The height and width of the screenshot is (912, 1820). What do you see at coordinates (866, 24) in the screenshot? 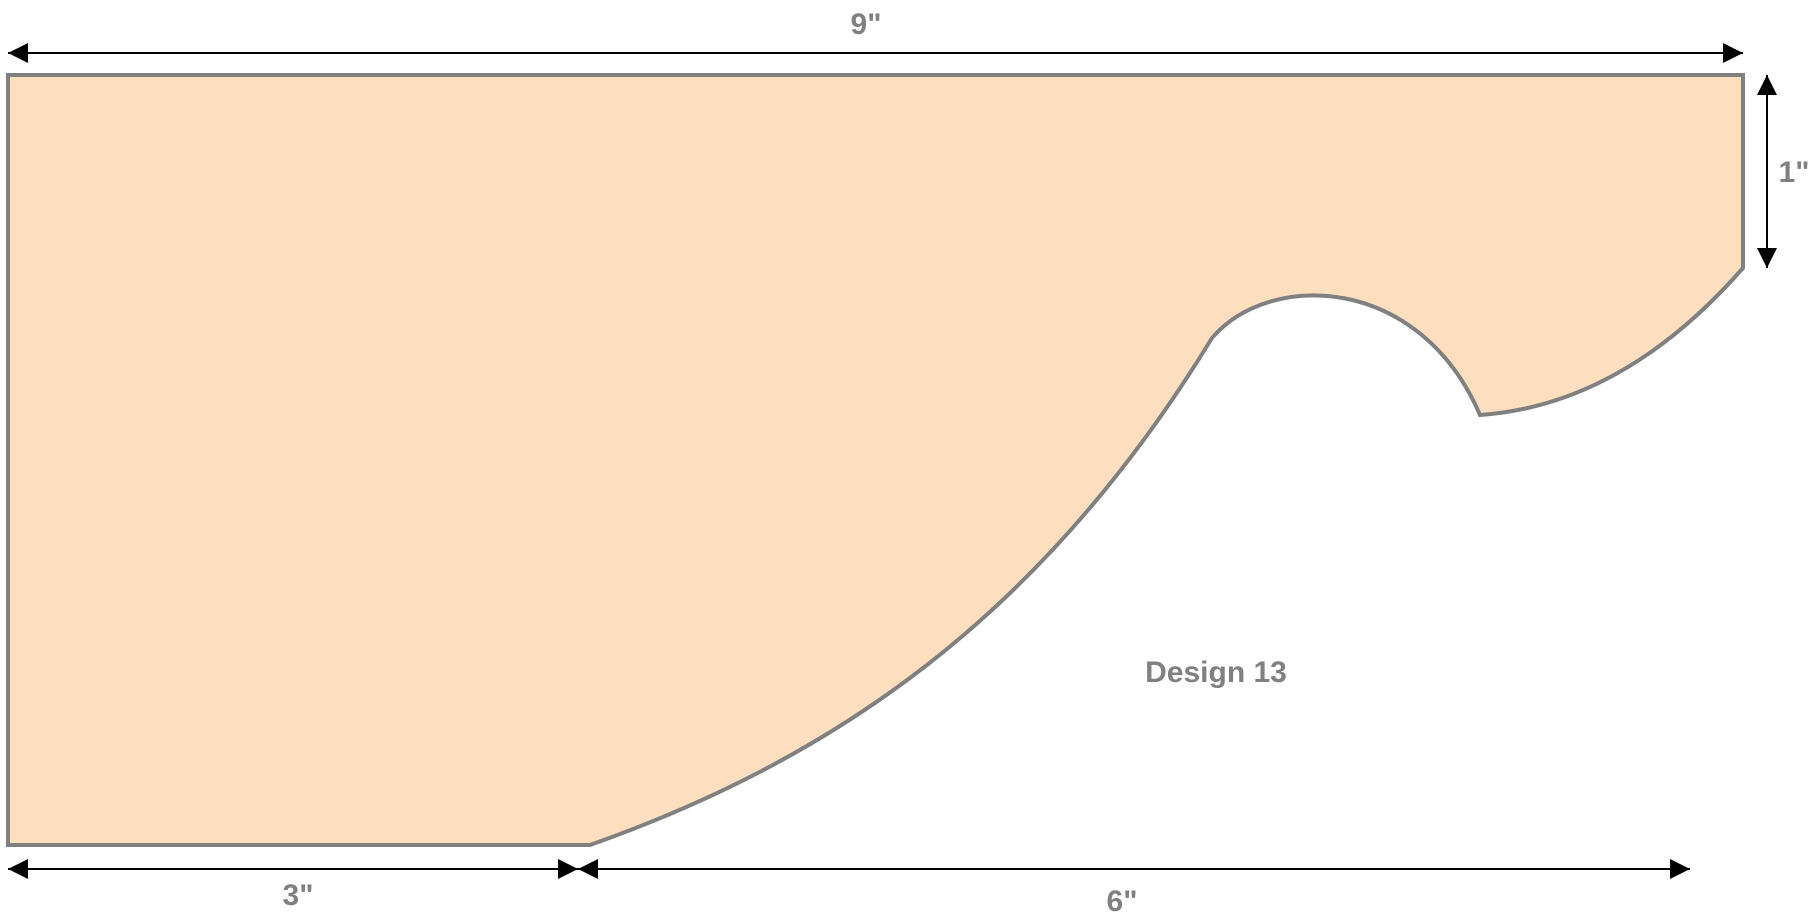
I see `top-dimension-label: 9"` at bounding box center [866, 24].